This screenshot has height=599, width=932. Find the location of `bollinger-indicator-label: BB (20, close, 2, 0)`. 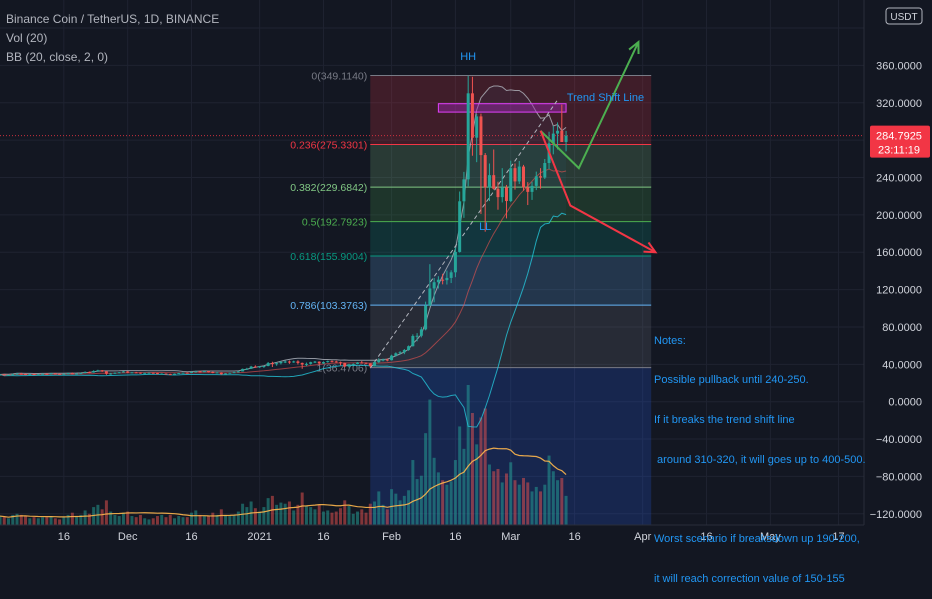

bollinger-indicator-label: BB (20, close, 2, 0) is located at coordinates (57, 57).